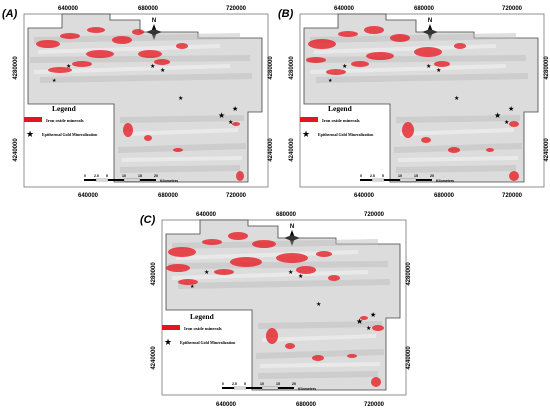  What do you see at coordinates (70, 134) in the screenshot?
I see `legend-gold-label: Epithermal Gold Mineralization` at bounding box center [70, 134].